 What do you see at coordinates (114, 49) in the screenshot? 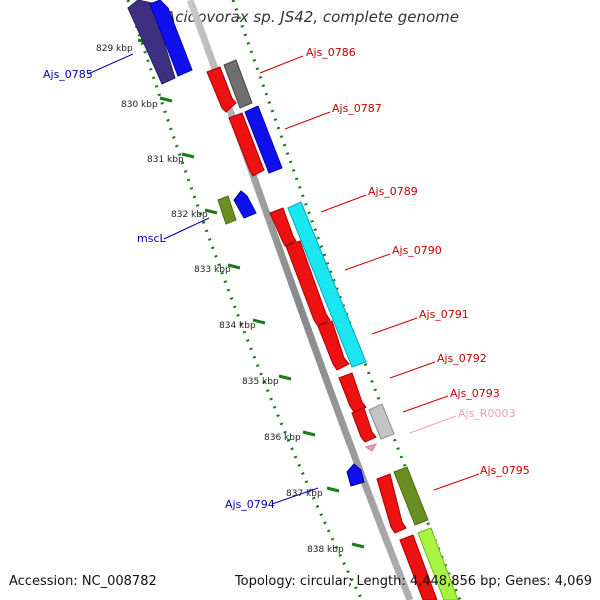
I see `tick-label: 829 kbp` at bounding box center [114, 49].